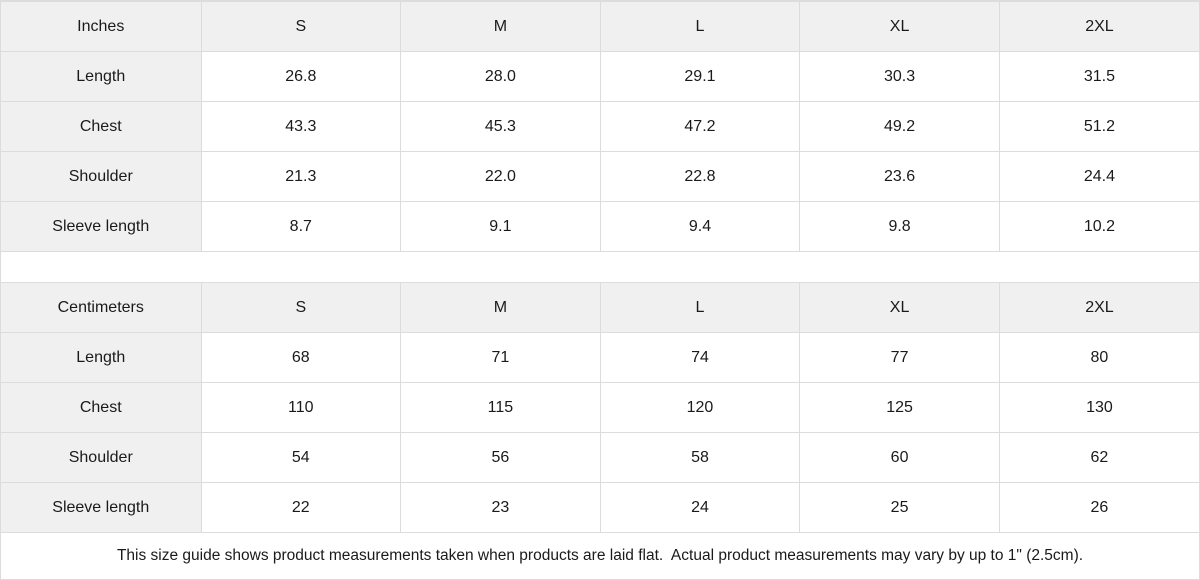 This screenshot has width=1200, height=580. What do you see at coordinates (500, 76) in the screenshot?
I see `data-cell: 28.0` at bounding box center [500, 76].